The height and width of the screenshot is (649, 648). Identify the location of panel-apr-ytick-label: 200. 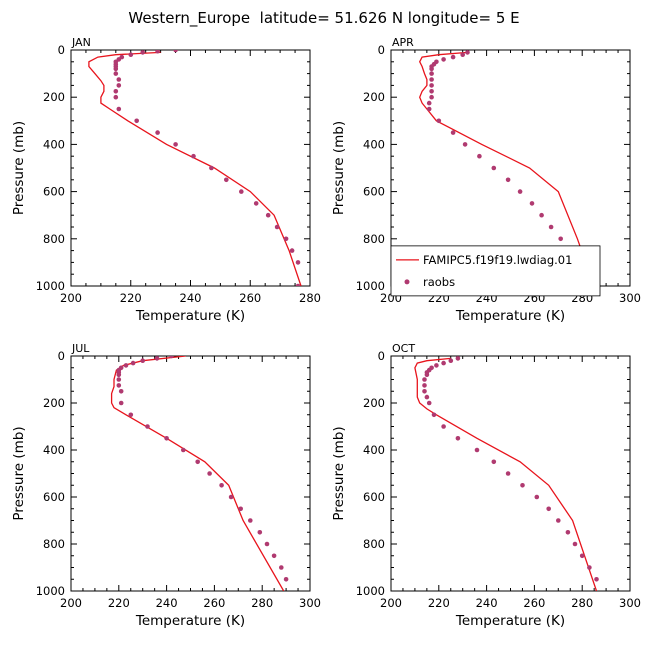
(374, 97).